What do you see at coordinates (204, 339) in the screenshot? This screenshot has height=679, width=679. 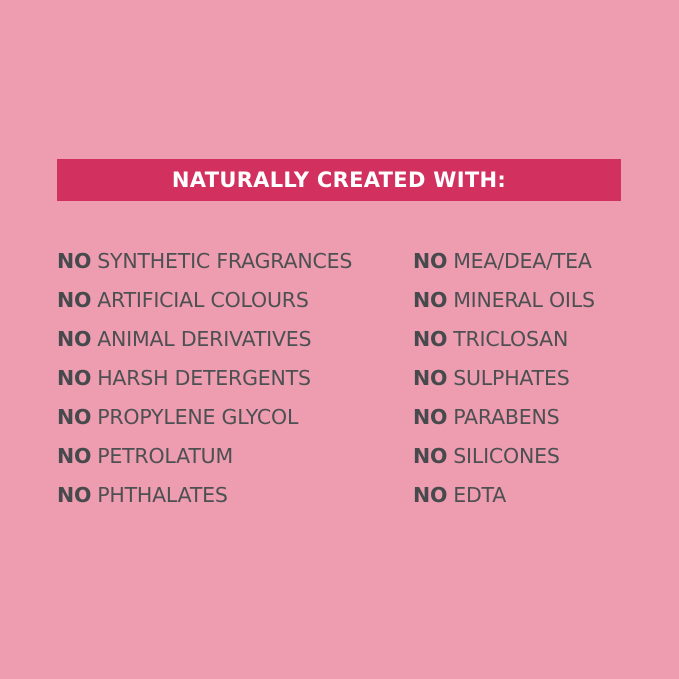 I see `ingredient-label: ANIMAL DERIVATIVES` at bounding box center [204, 339].